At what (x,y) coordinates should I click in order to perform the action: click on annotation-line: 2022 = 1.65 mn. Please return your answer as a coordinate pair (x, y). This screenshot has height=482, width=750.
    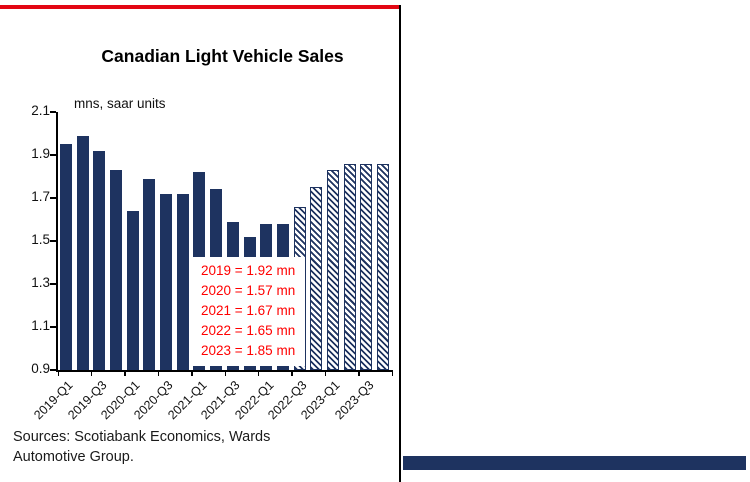
    Looking at the image, I should click on (248, 330).